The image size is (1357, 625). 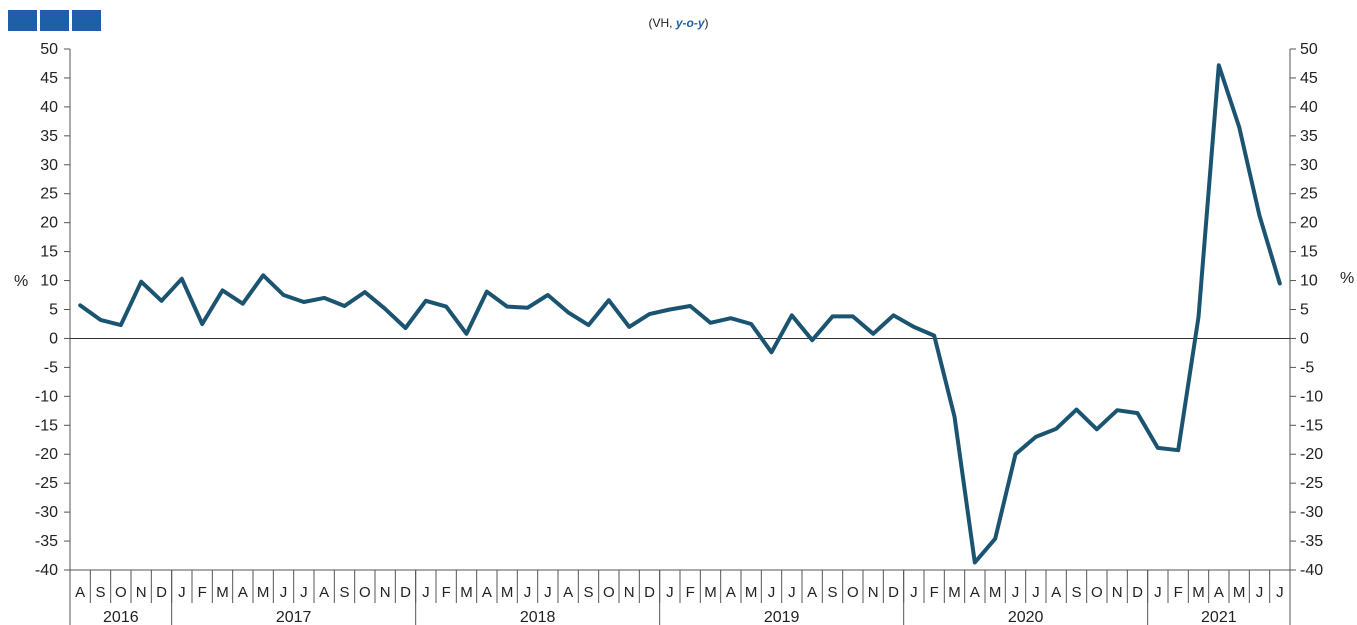 What do you see at coordinates (53, 310) in the screenshot?
I see `y-tick-label-left: 5` at bounding box center [53, 310].